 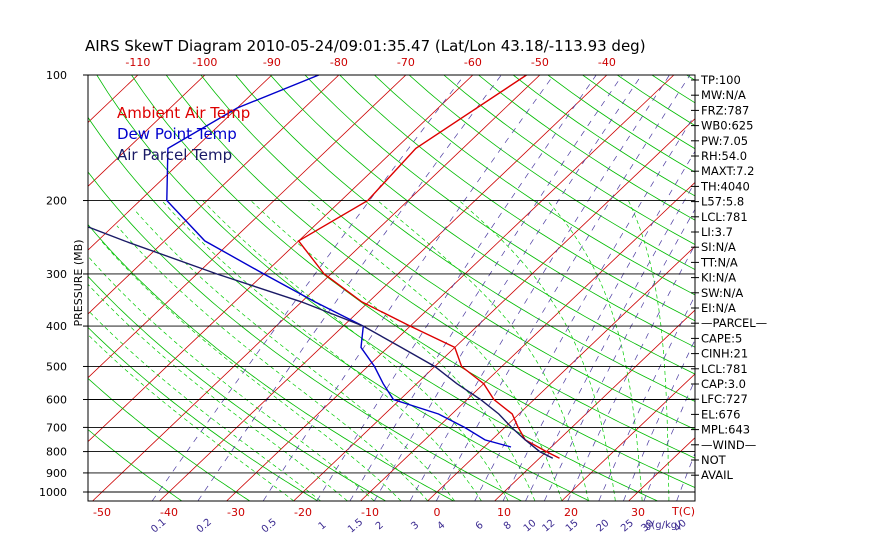 I want to click on pressure-tick-label: 1000, so click(x=53, y=492).